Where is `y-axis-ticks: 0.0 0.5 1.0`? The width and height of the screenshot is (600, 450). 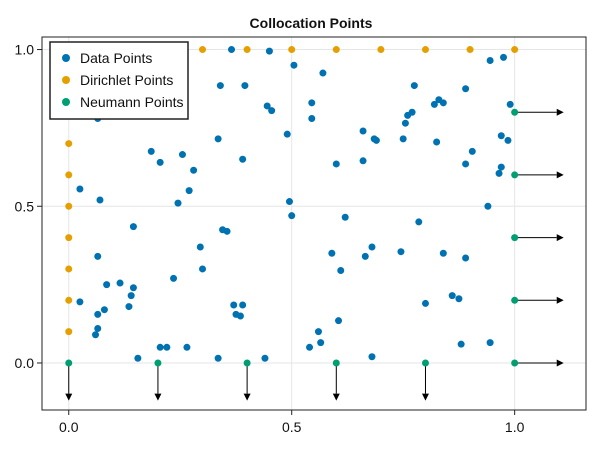
y-axis-ticks: 0.0 0.5 1.0 is located at coordinates (28, 206).